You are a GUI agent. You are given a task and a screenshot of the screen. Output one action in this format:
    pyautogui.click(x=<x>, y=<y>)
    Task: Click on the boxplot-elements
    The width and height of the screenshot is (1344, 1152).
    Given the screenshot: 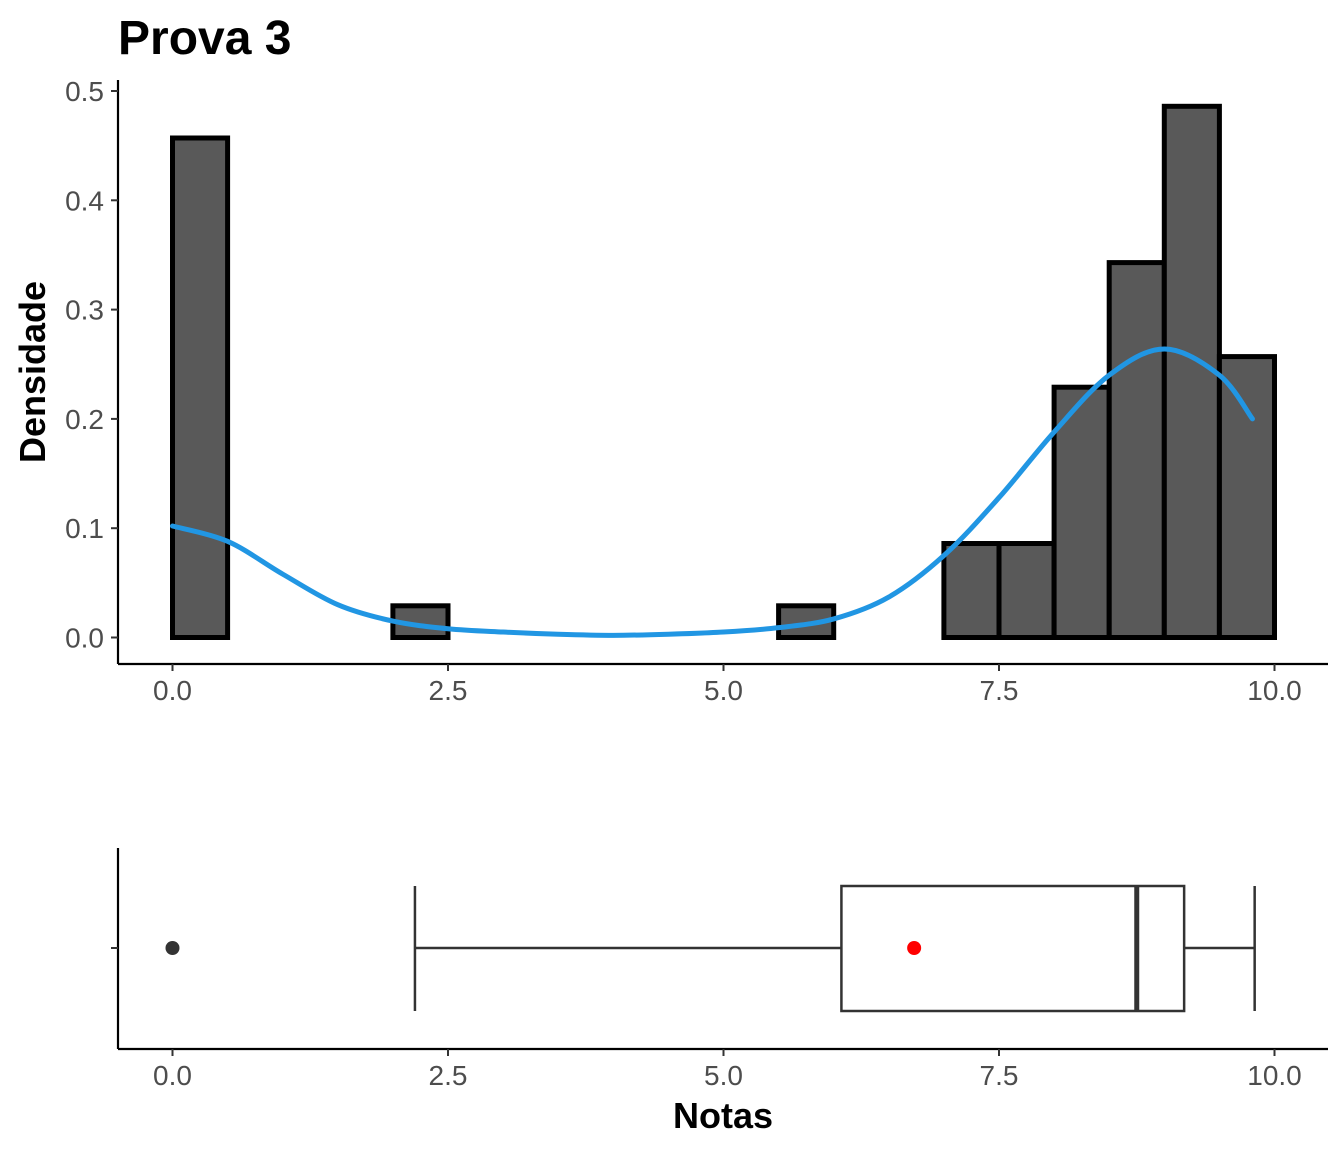 What is the action you would take?
    pyautogui.click(x=710, y=948)
    